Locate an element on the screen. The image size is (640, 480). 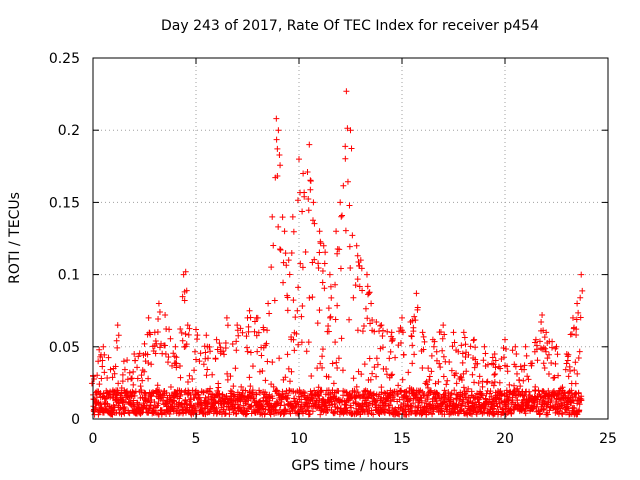
x-tick-label: 20 is located at coordinates (505, 439).